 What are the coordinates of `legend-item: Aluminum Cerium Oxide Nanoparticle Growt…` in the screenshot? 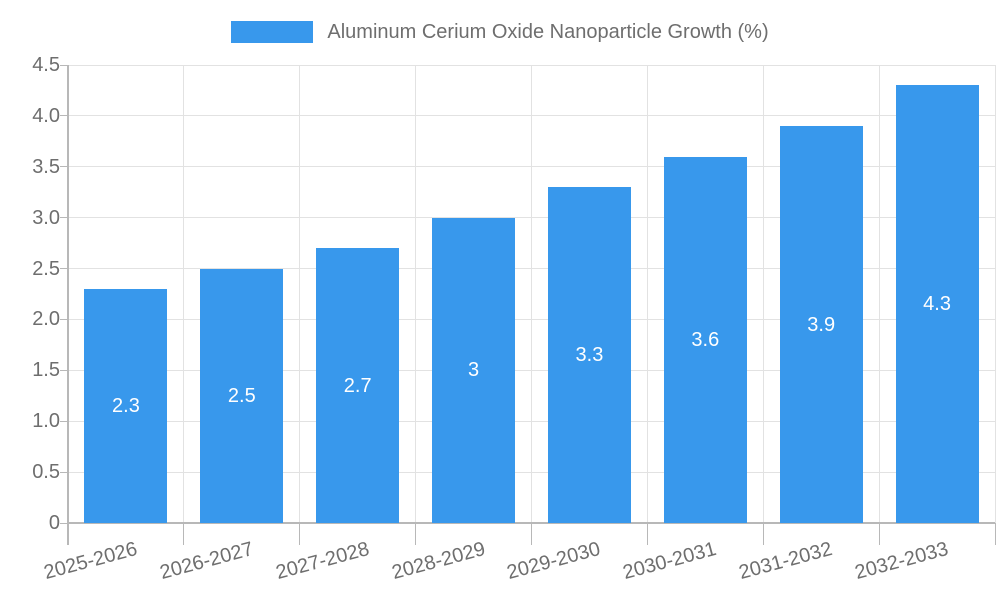 It's located at (500, 32).